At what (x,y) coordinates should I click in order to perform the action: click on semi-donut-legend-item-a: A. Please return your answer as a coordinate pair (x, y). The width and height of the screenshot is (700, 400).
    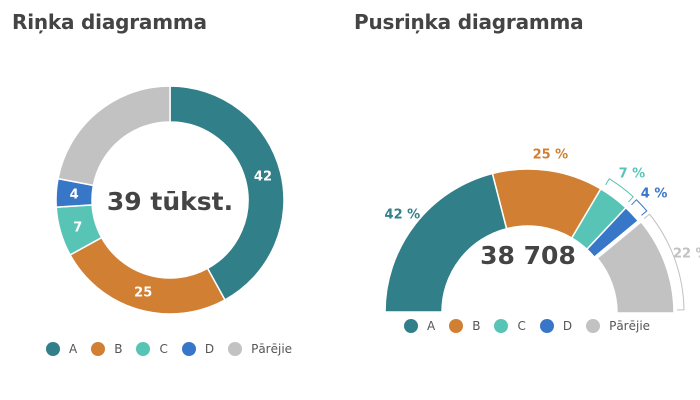
    Looking at the image, I should click on (419, 326).